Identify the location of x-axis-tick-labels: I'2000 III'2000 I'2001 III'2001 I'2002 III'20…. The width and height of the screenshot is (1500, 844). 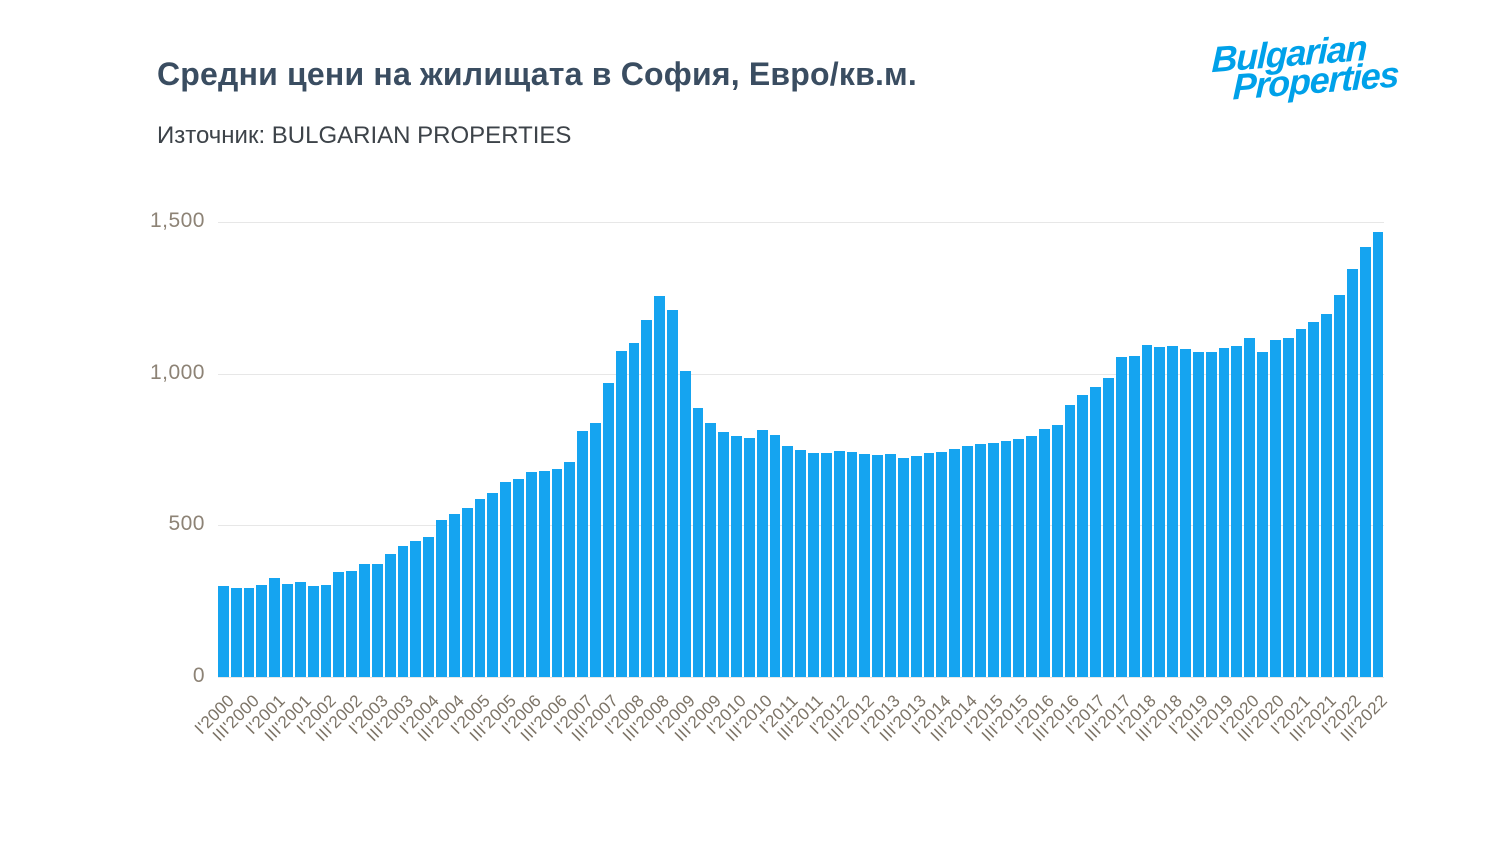
(791, 730).